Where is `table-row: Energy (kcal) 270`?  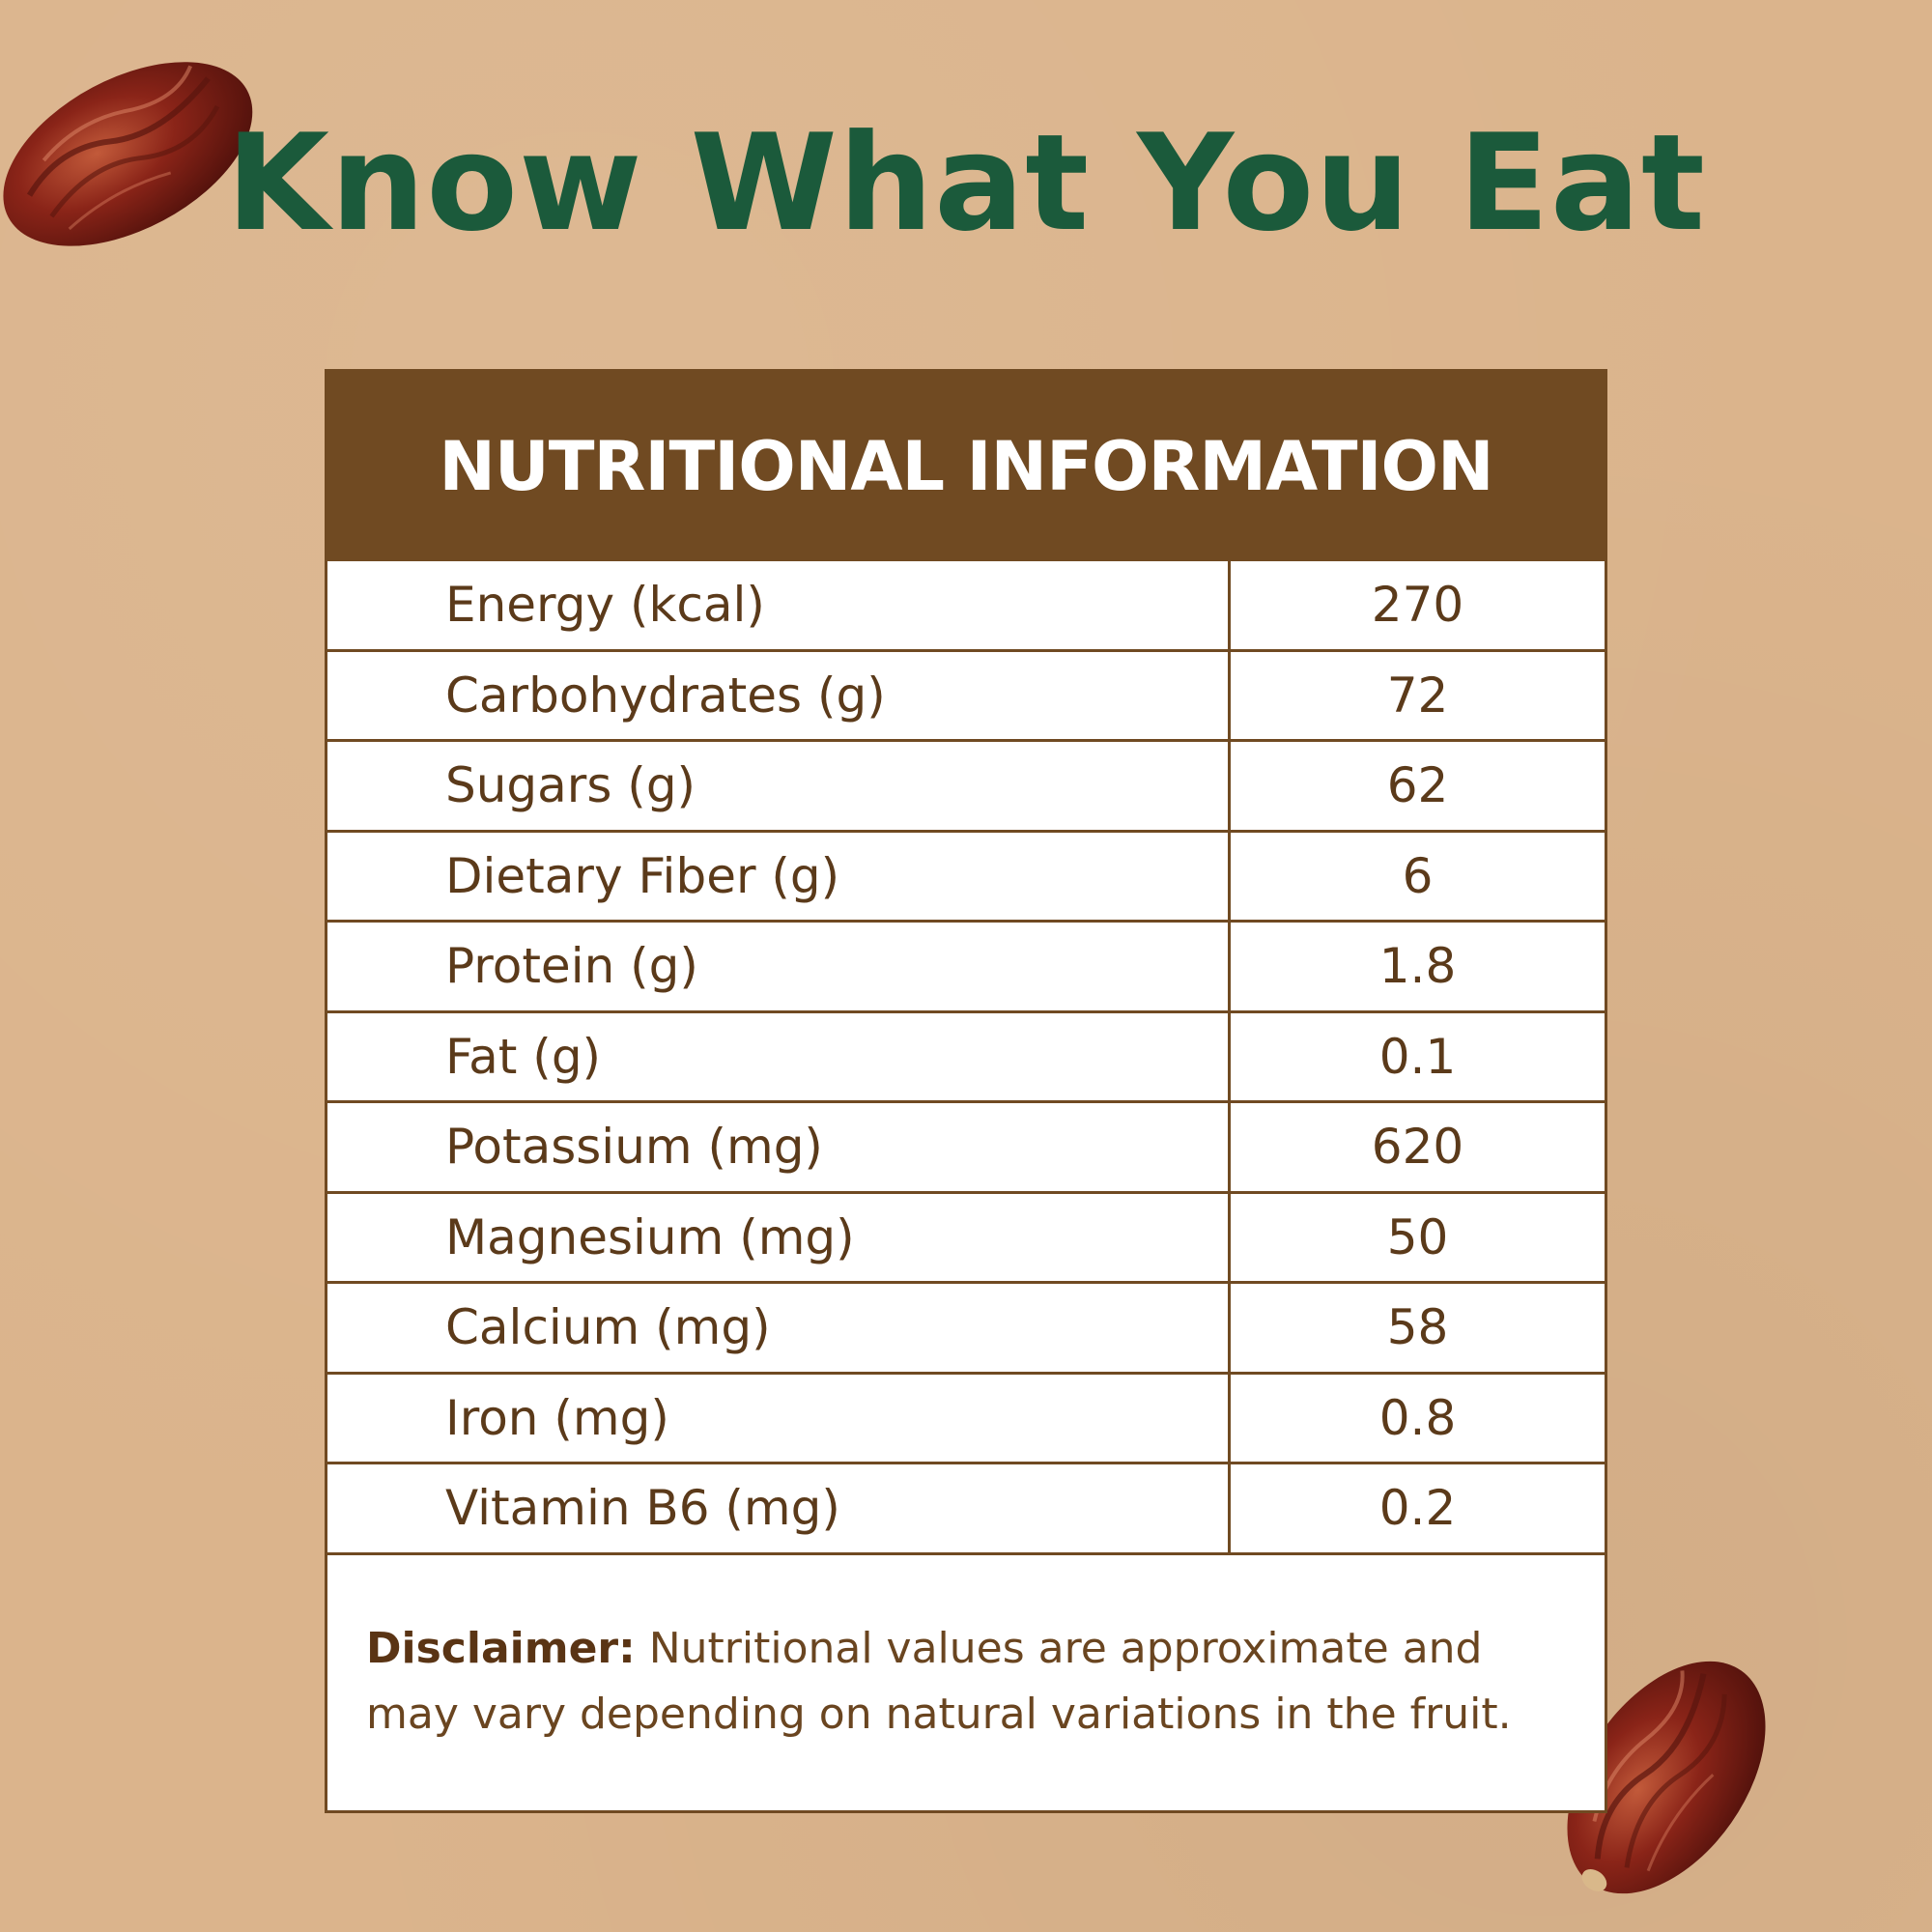
table-row: Energy (kcal) 270 is located at coordinates (966, 606).